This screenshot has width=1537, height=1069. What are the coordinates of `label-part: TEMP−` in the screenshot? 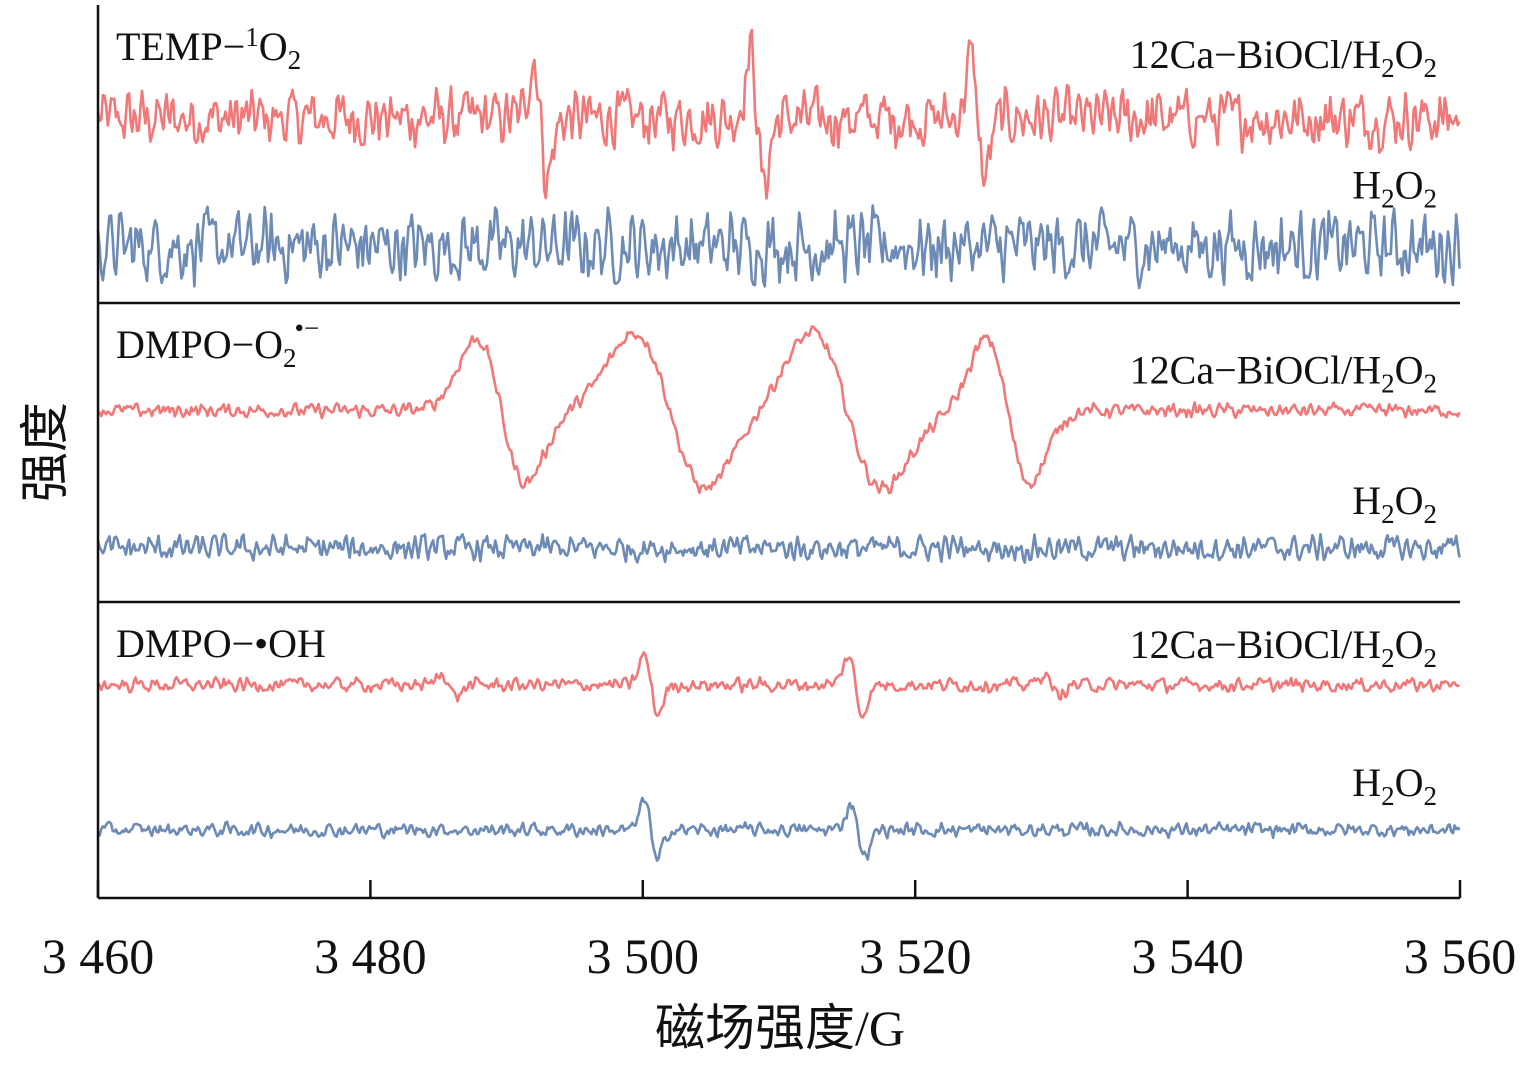 It's located at (180, 46).